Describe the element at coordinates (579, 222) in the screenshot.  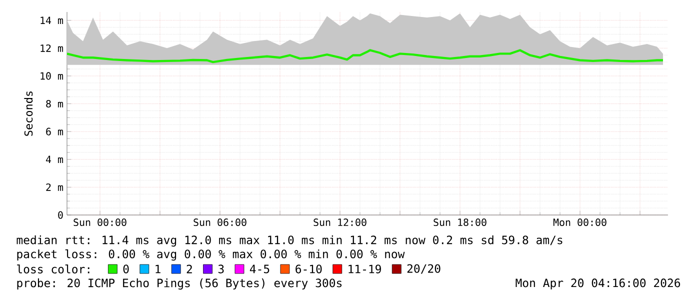
I see `x-tick-label: Mon 00:00` at that location.